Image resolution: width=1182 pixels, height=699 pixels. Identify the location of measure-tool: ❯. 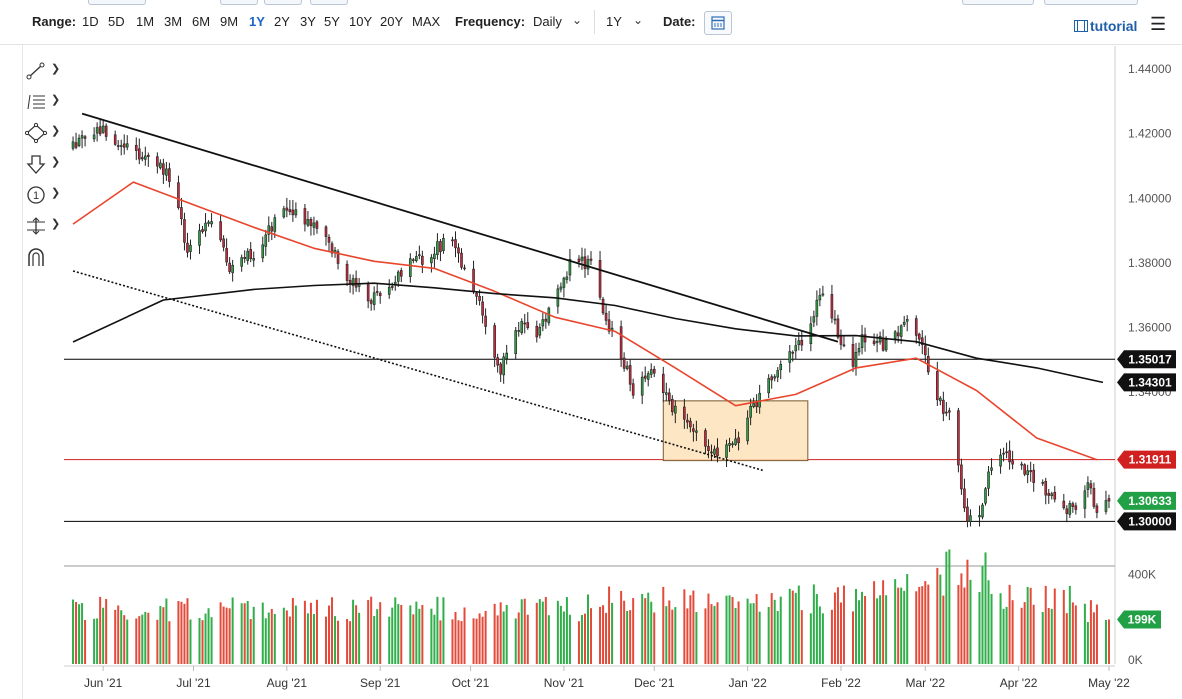
(42, 226).